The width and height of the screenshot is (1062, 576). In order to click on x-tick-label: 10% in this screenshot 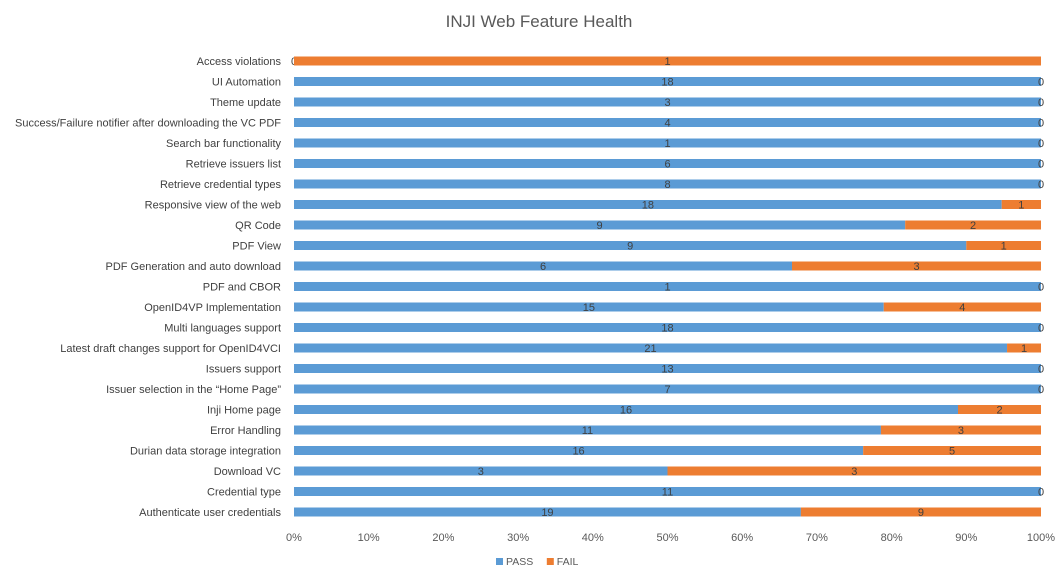, I will do `click(369, 538)`.